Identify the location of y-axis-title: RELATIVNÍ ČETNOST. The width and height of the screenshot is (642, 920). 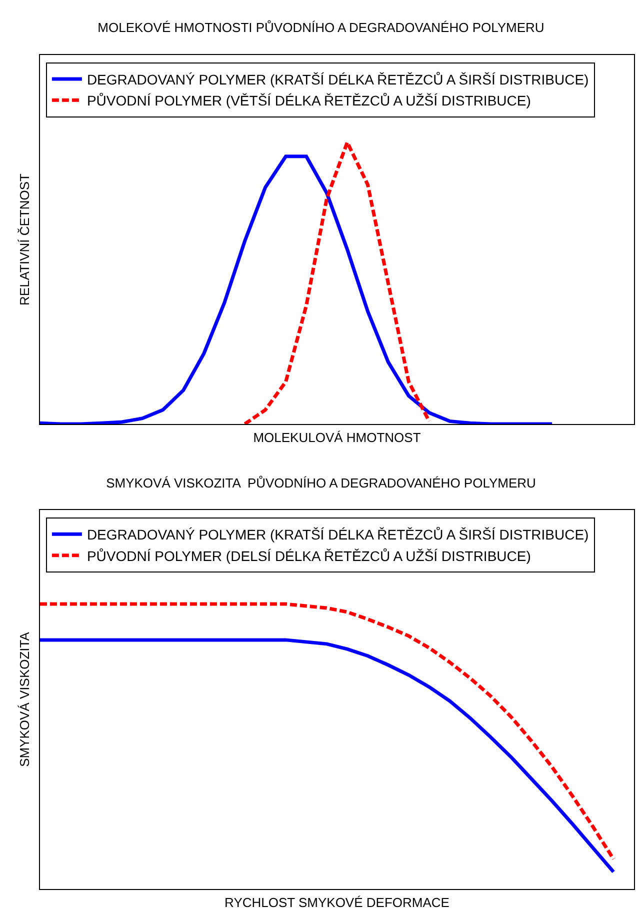
(24, 239).